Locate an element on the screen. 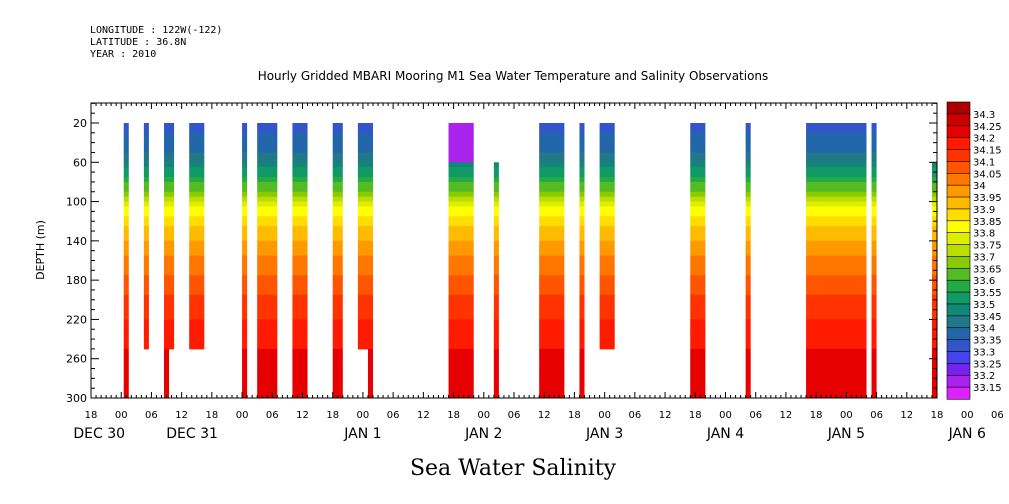 The image size is (1009, 504). x-day-label: JAN 2 is located at coordinates (483, 434).